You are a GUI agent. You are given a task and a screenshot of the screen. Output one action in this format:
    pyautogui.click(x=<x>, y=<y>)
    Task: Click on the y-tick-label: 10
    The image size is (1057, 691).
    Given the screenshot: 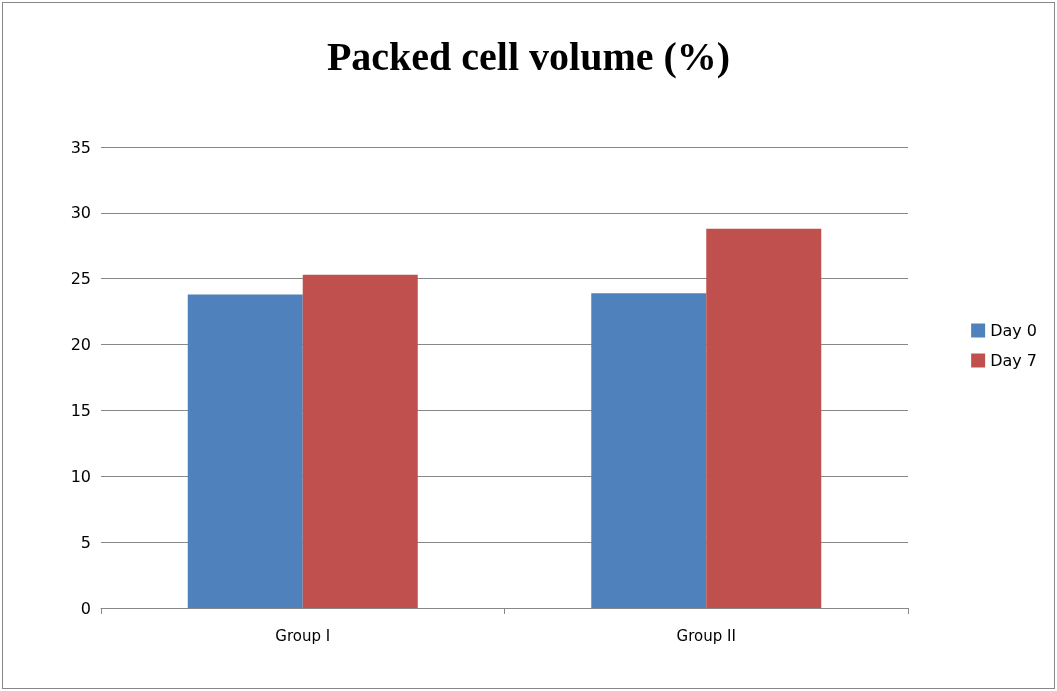 What is the action you would take?
    pyautogui.click(x=80, y=476)
    